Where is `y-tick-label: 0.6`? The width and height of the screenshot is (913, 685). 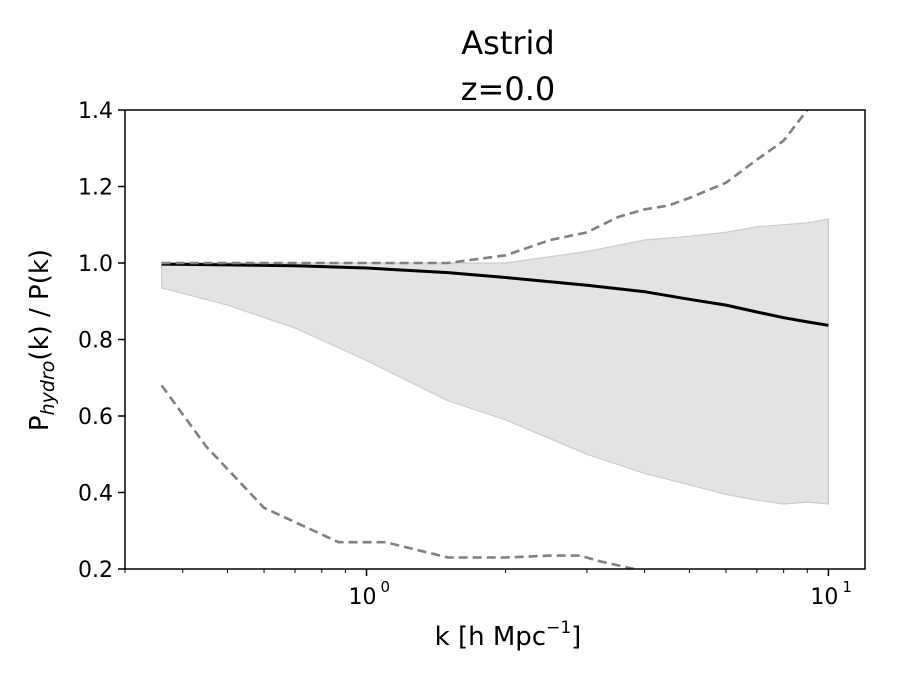 y-tick-label: 0.6 is located at coordinates (95, 417).